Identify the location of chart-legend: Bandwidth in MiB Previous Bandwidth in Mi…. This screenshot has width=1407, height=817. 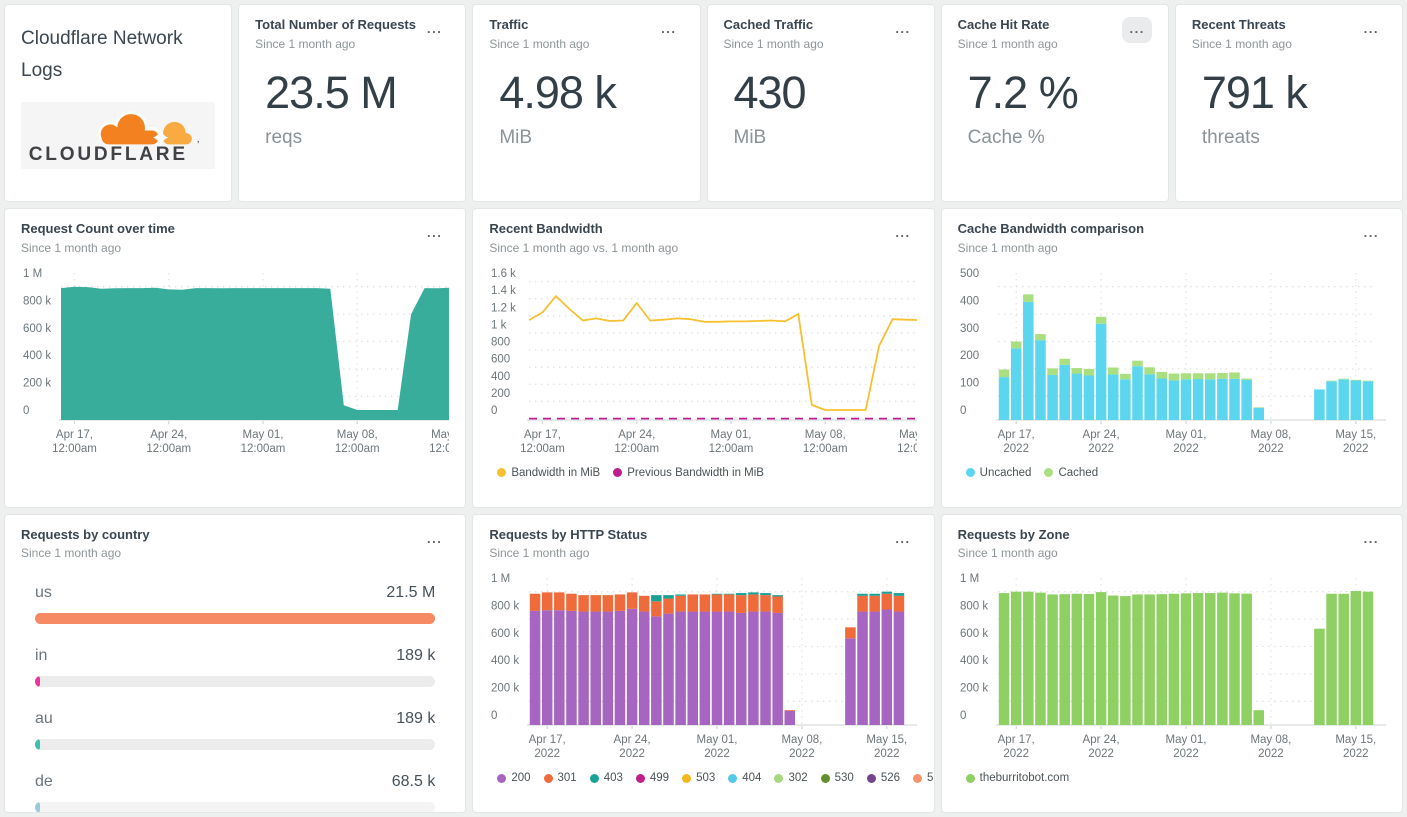
(703, 473).